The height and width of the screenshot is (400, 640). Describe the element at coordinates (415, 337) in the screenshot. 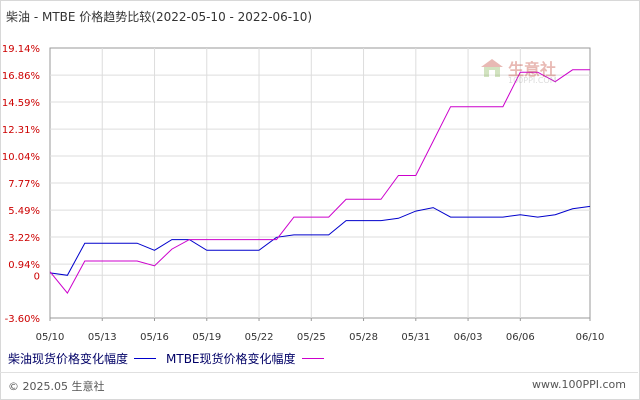

I see `x-tick-label: 05/31` at that location.